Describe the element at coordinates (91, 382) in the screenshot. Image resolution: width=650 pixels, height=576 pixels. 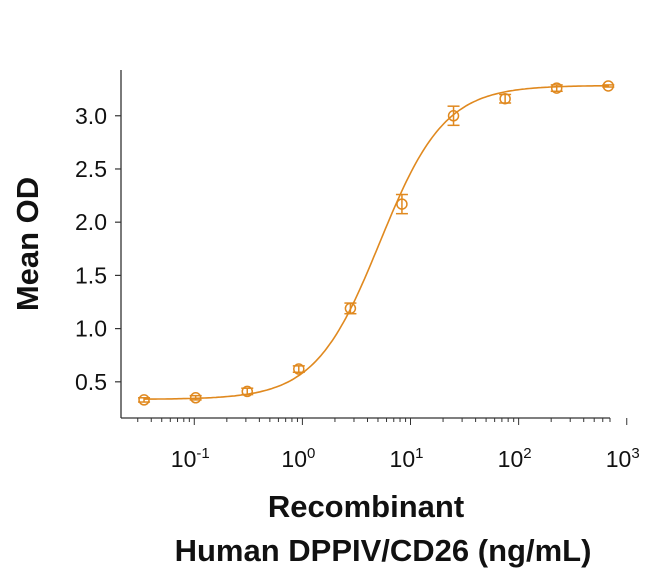
I see `y-tick-label: 0.5` at that location.